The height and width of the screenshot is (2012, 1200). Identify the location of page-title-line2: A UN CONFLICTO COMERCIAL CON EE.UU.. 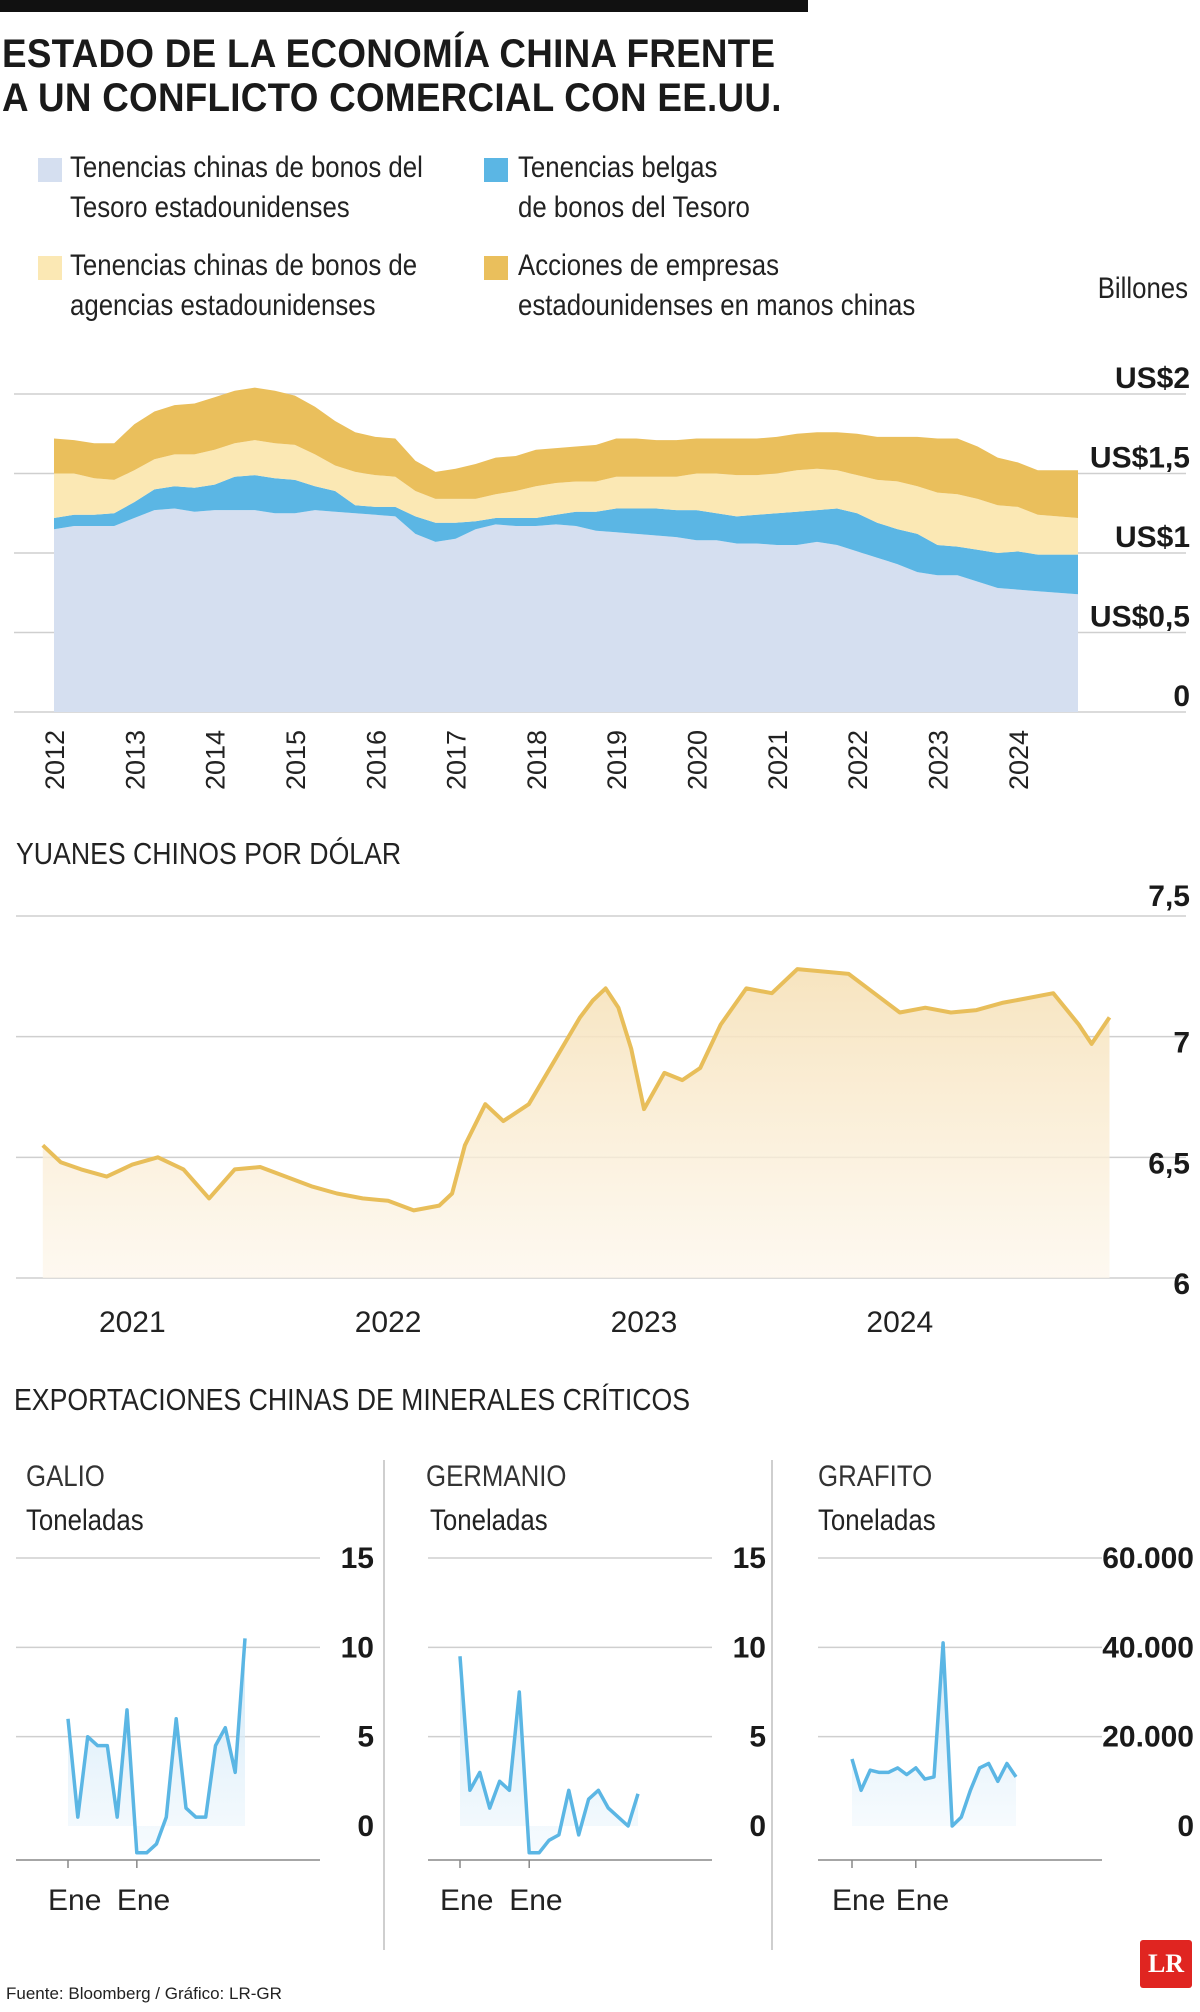
(392, 98).